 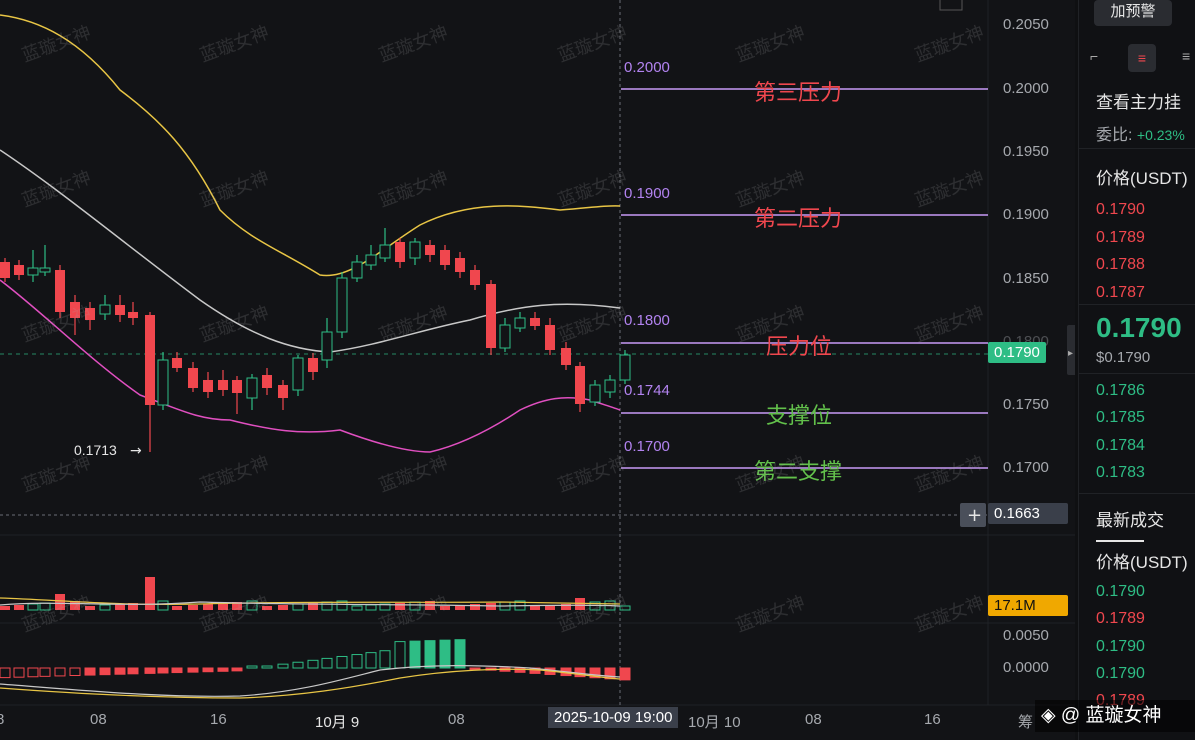 I want to click on ask-price: 0.1787, so click(x=1120, y=292).